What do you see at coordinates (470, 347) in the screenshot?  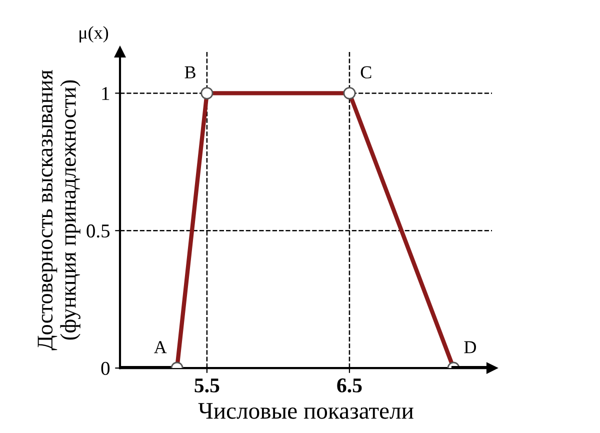 I see `annotation: D` at bounding box center [470, 347].